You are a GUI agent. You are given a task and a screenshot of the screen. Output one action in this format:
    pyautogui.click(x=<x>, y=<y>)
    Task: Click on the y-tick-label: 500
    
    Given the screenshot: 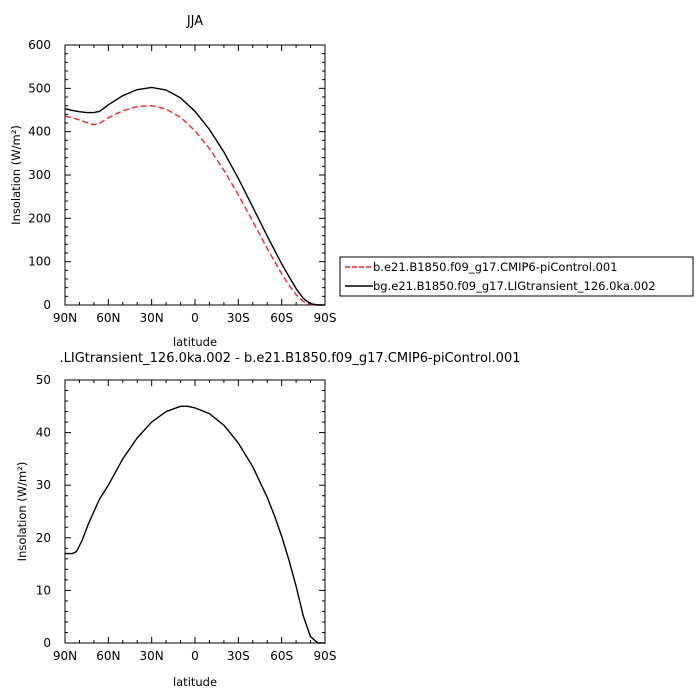 What is the action you would take?
    pyautogui.click(x=39, y=88)
    